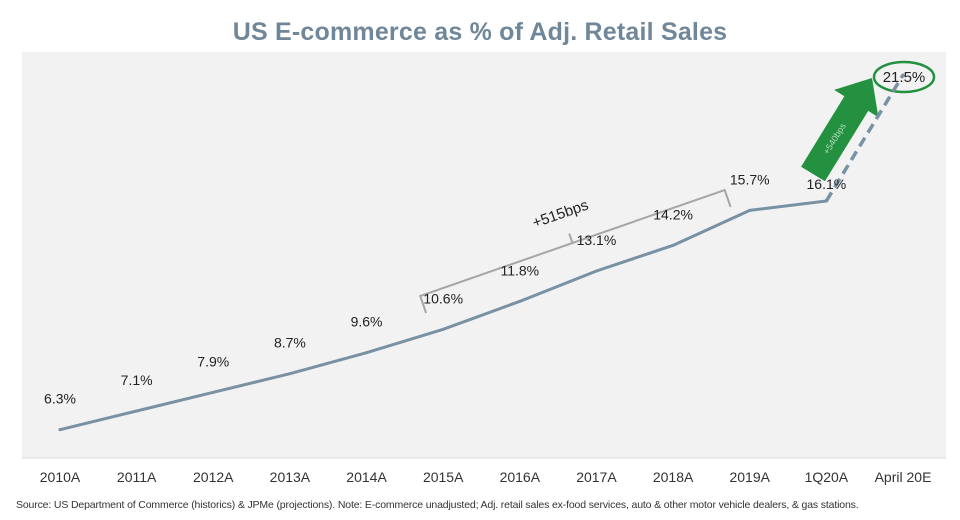 Image resolution: width=960 pixels, height=520 pixels. What do you see at coordinates (520, 477) in the screenshot?
I see `x-tick-label: 2016A` at bounding box center [520, 477].